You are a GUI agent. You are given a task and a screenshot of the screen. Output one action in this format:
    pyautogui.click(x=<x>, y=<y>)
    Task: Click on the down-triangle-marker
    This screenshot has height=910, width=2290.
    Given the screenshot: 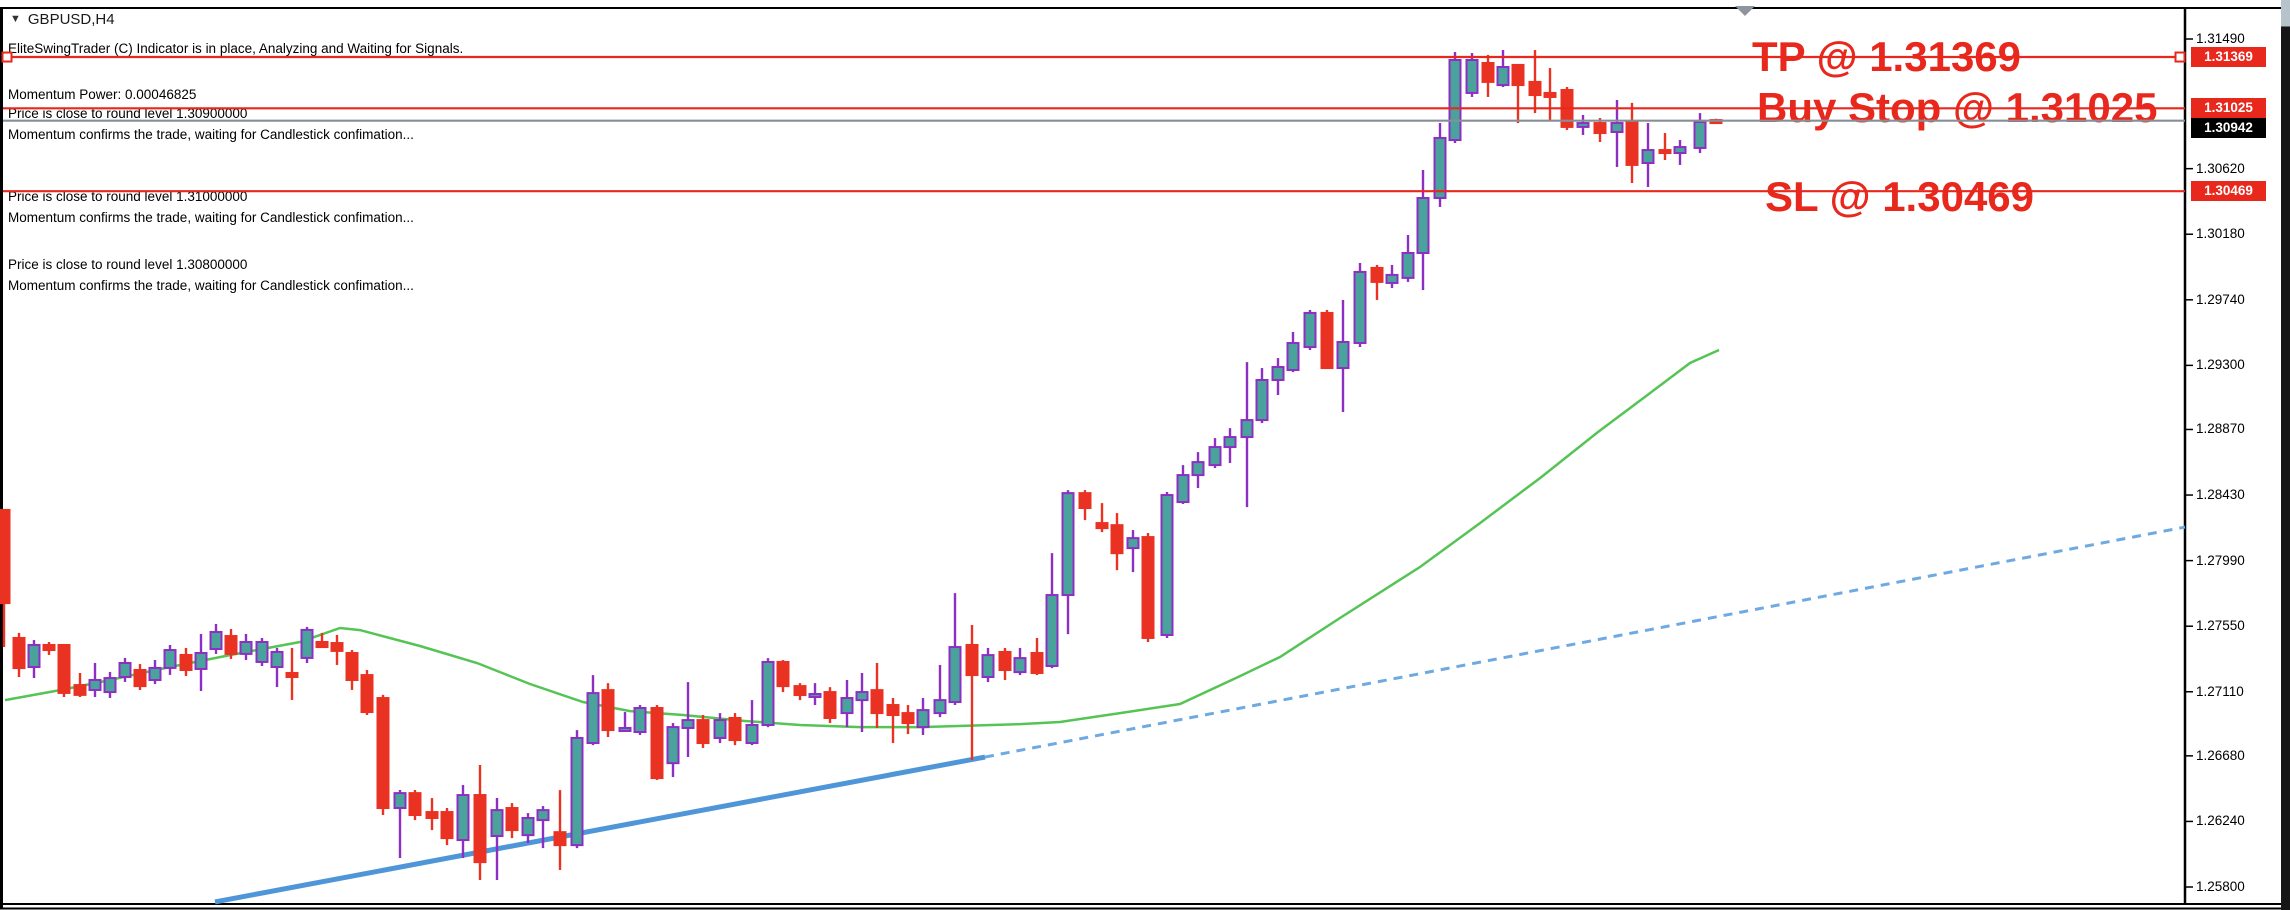 What is the action you would take?
    pyautogui.click(x=1745, y=11)
    